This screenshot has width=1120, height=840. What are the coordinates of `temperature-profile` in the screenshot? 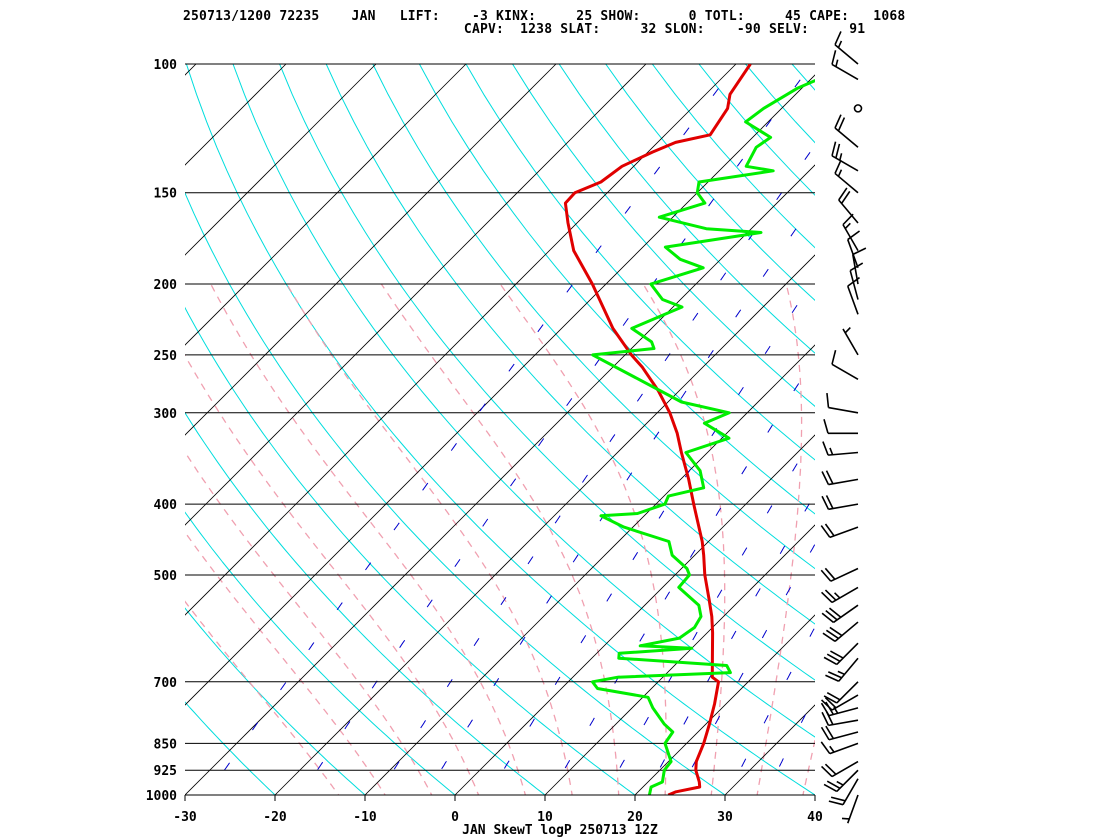 It's located at (657, 429).